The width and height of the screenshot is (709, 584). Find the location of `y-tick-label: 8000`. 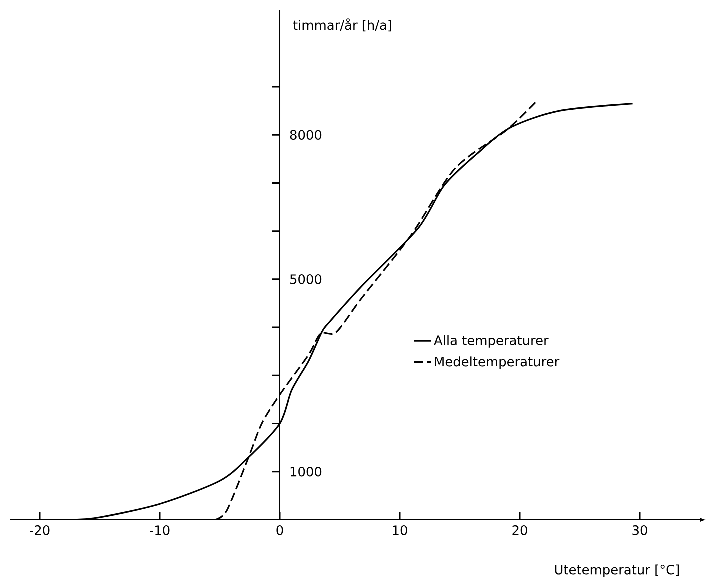

y-tick-label: 8000 is located at coordinates (306, 135).